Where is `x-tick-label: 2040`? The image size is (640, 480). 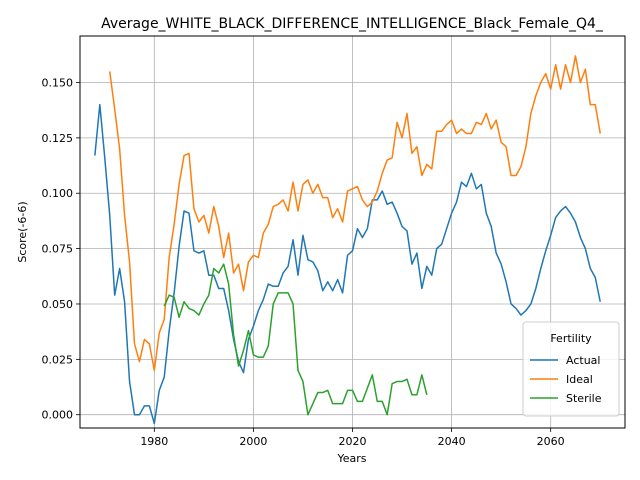
x-tick-label: 2040 is located at coordinates (452, 441).